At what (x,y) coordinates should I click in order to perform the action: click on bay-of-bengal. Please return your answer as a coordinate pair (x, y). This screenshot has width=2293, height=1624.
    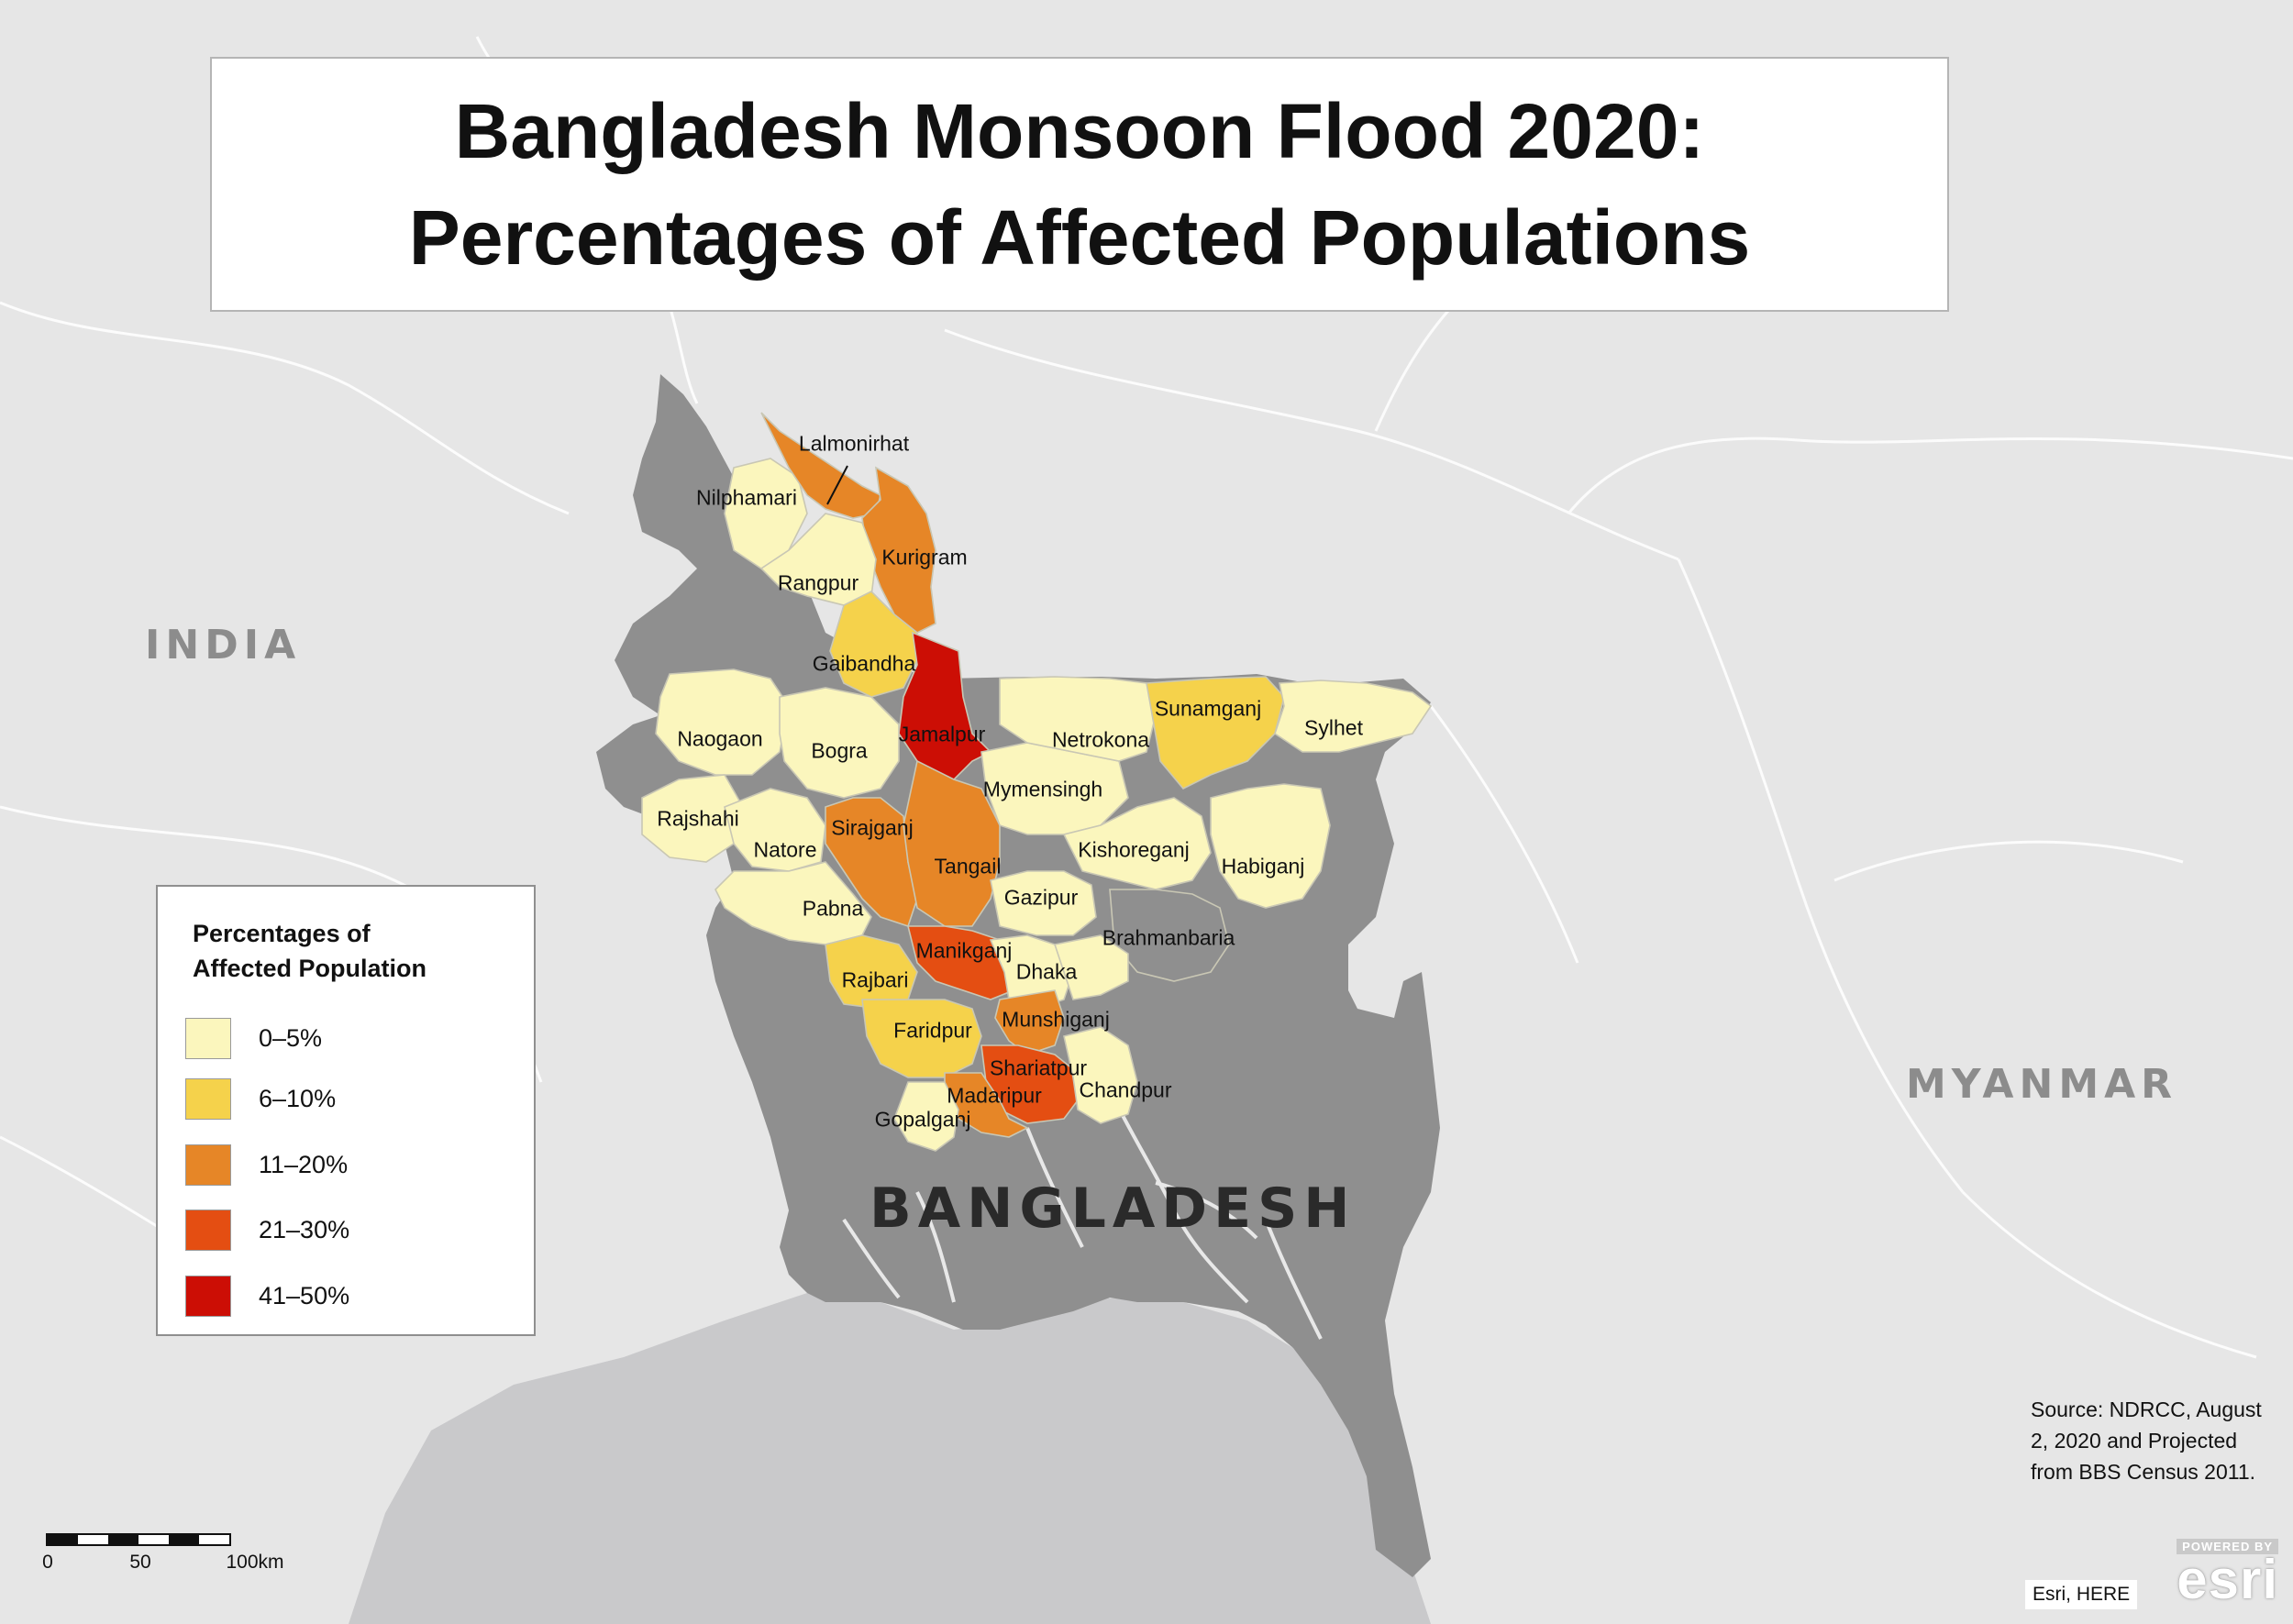
    Looking at the image, I should click on (890, 1458).